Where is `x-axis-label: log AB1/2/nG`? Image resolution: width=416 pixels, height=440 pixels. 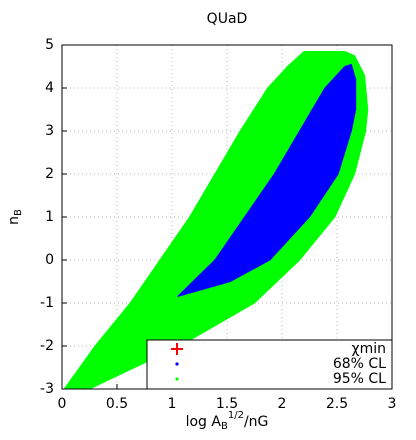
x-axis-label: log AB1/2/nG is located at coordinates (227, 421).